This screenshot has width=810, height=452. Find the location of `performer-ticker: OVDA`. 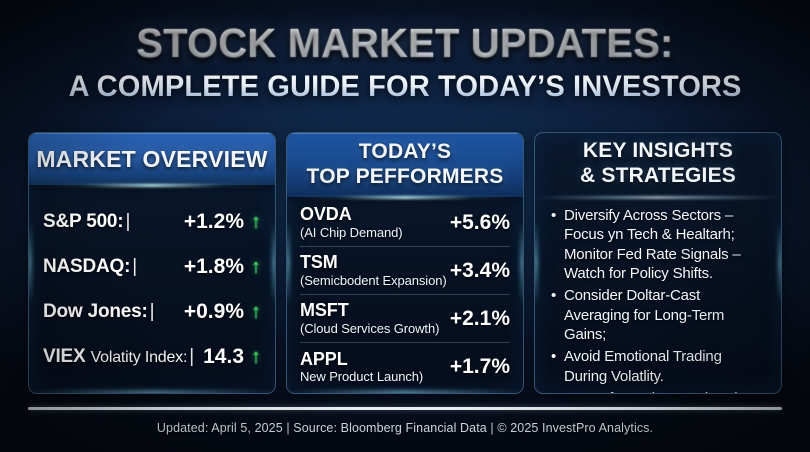

performer-ticker: OVDA is located at coordinates (326, 214).